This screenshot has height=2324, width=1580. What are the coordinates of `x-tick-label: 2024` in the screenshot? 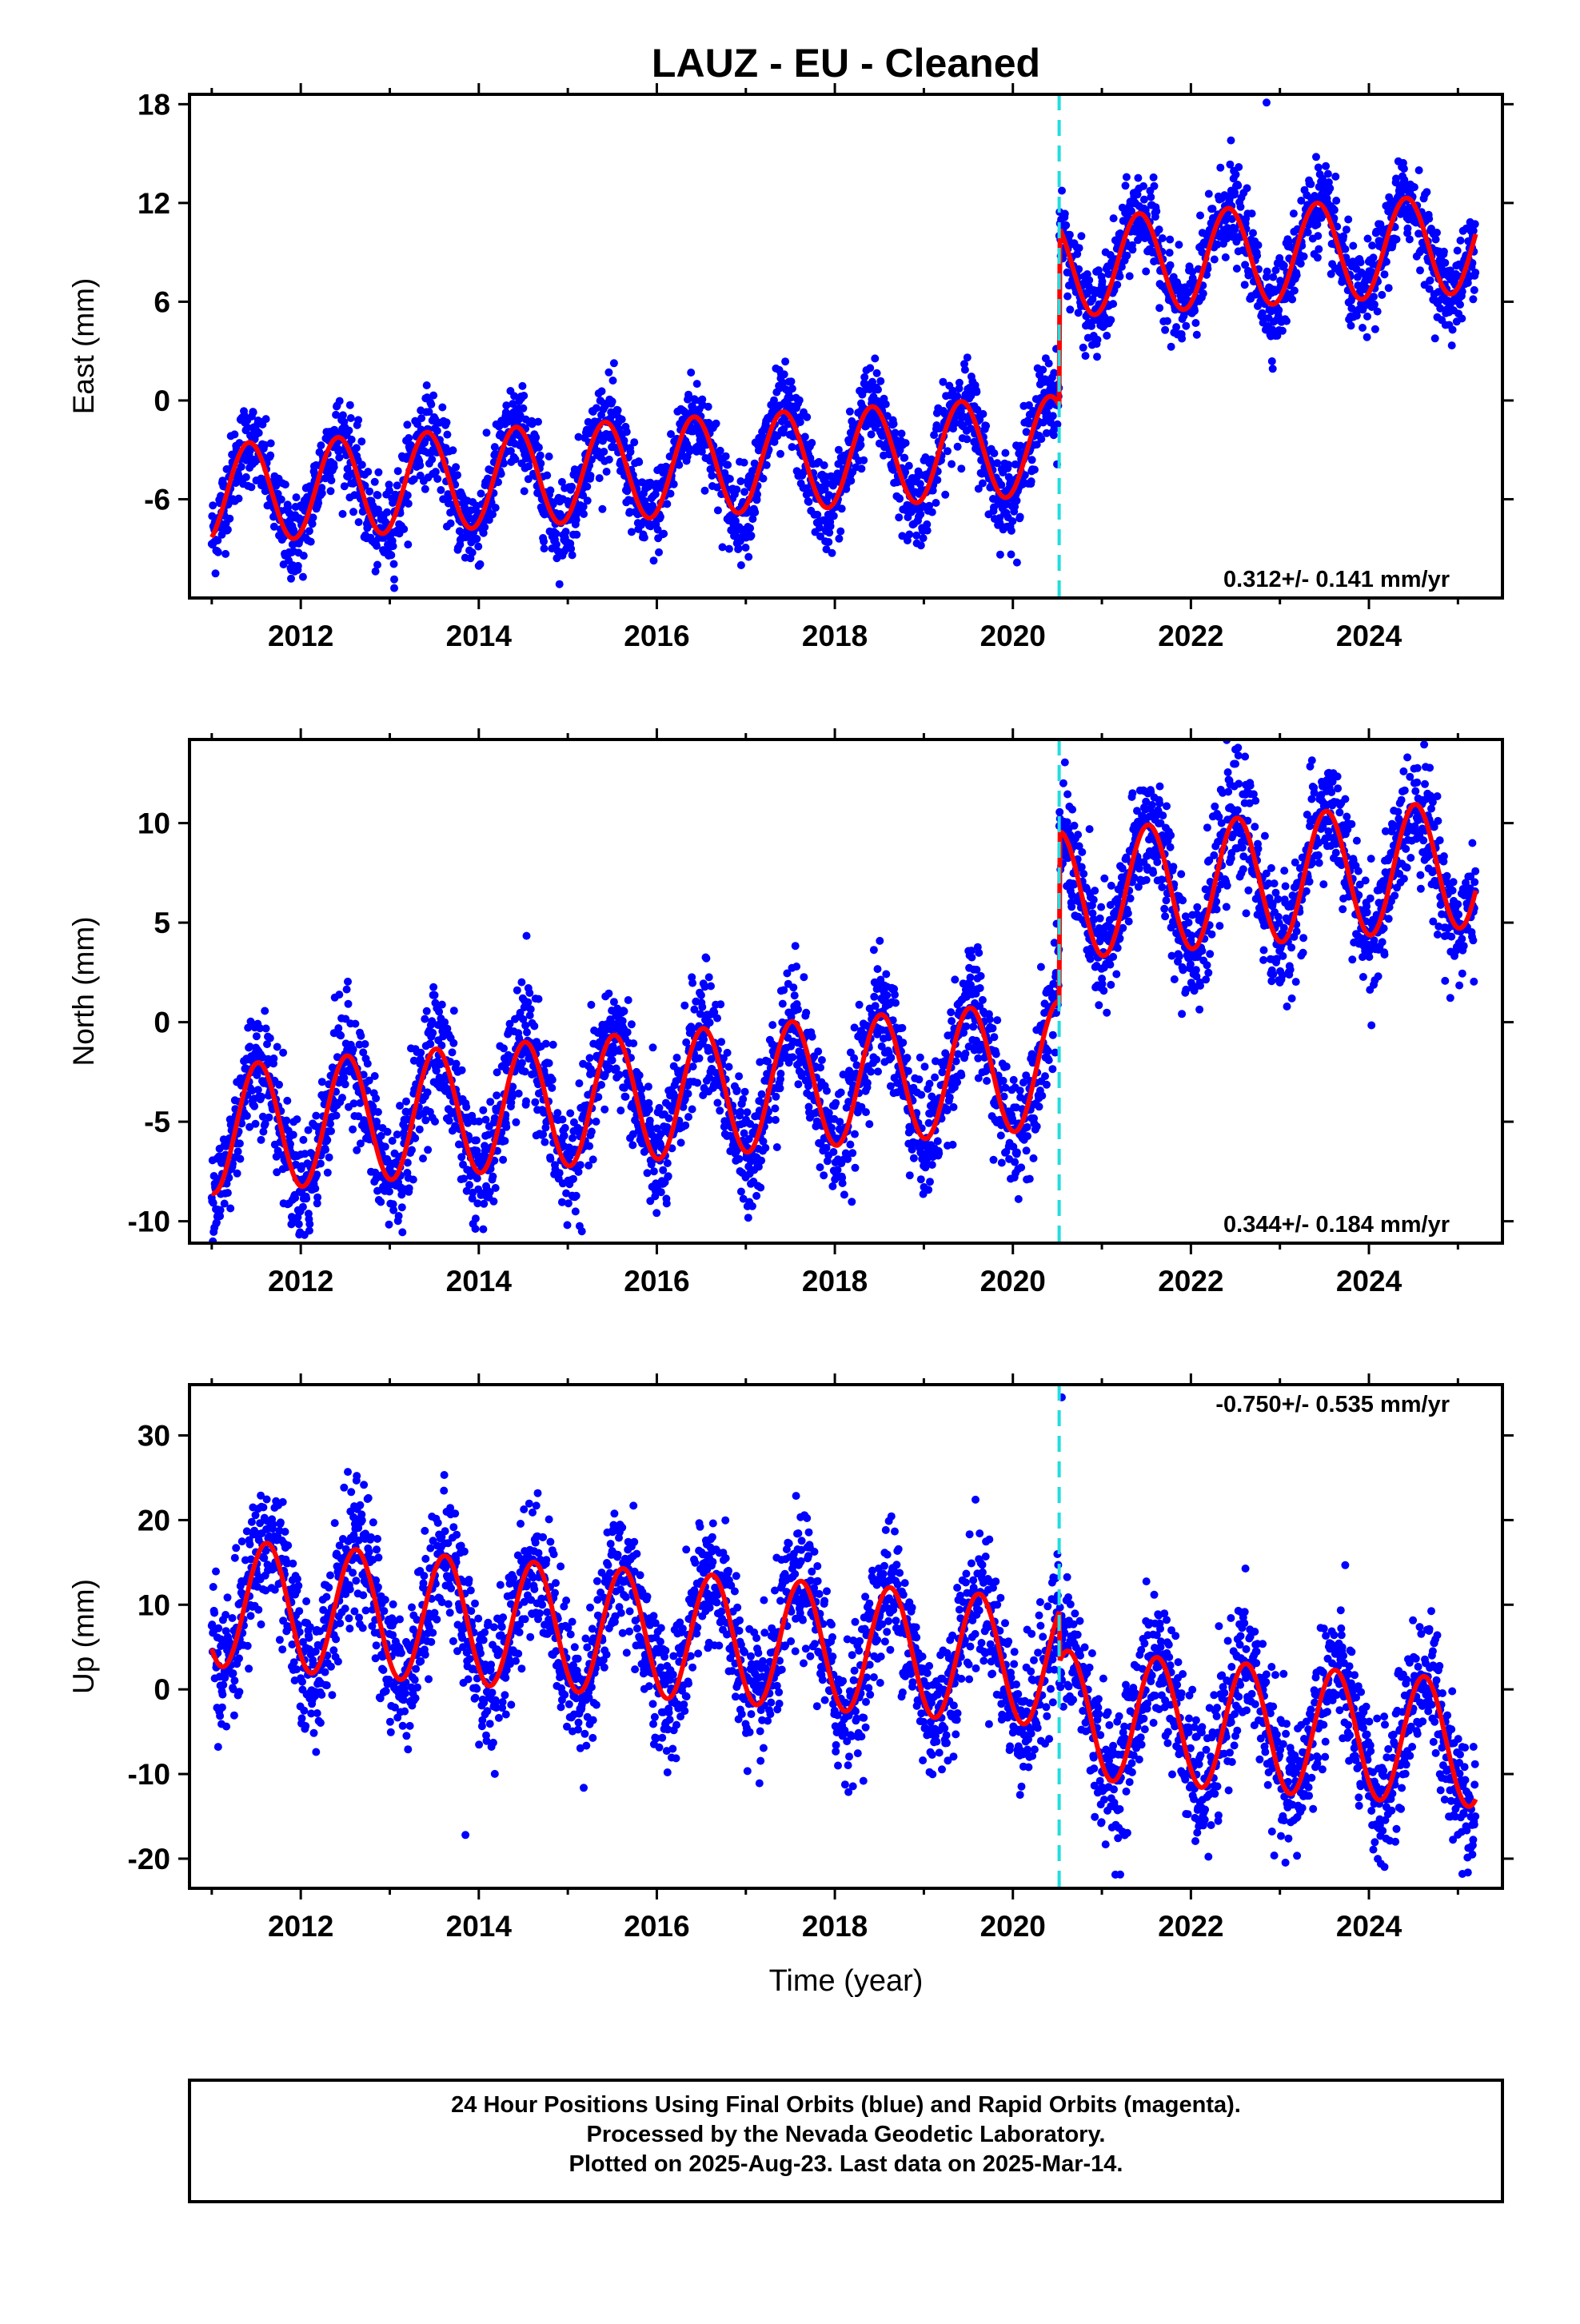 It's located at (1369, 636).